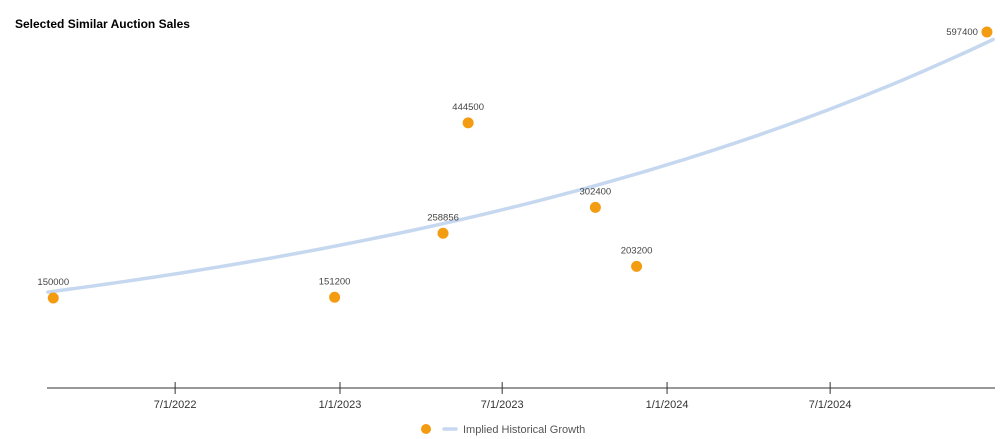 The image size is (1000, 439). Describe the element at coordinates (830, 405) in the screenshot. I see `x-tick-label: 7/1/2024` at that location.